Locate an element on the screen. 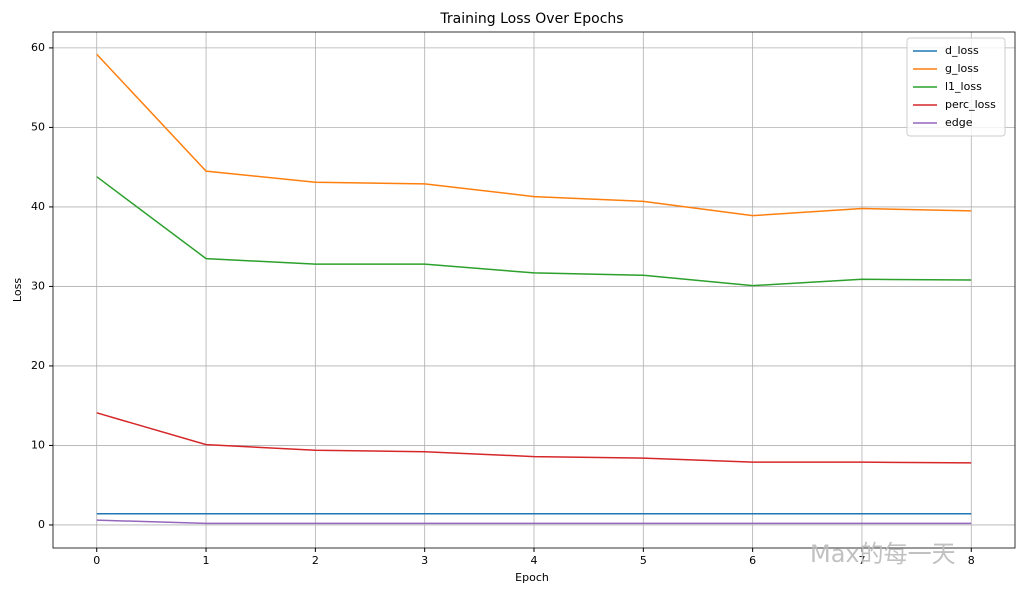 The image size is (1024, 597). x-tick-label: 4 is located at coordinates (534, 560).